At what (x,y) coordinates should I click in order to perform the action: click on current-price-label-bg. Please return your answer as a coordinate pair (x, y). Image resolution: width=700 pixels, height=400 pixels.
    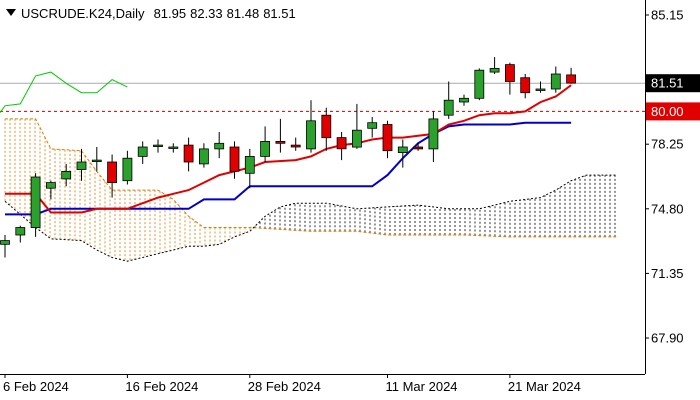
    Looking at the image, I should click on (673, 83).